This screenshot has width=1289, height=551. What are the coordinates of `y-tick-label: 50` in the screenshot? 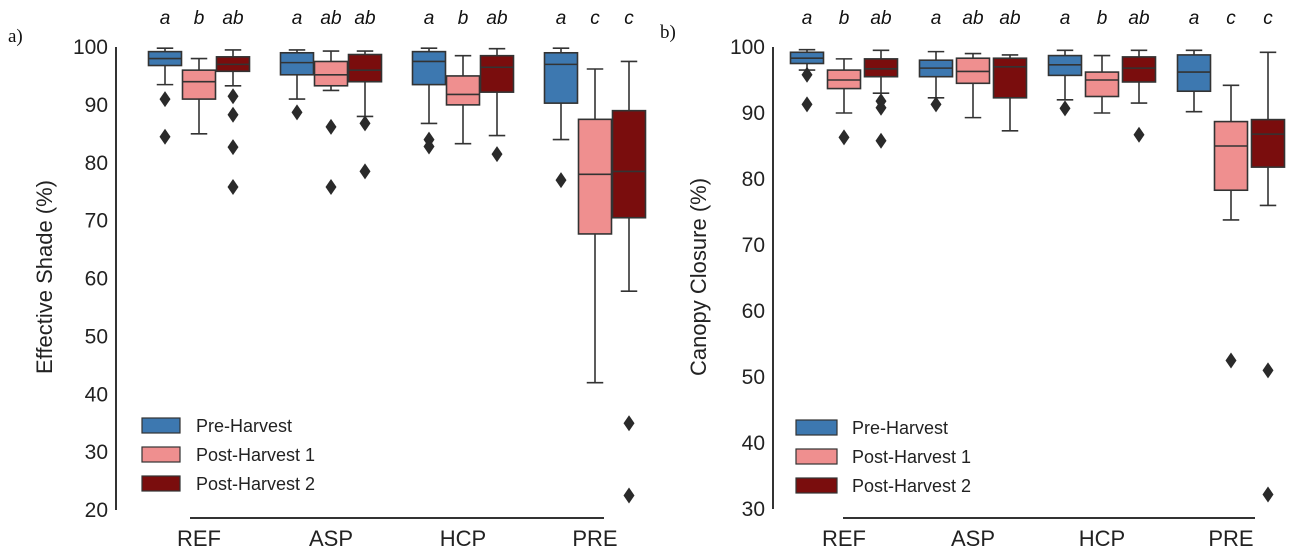 It's located at (753, 377).